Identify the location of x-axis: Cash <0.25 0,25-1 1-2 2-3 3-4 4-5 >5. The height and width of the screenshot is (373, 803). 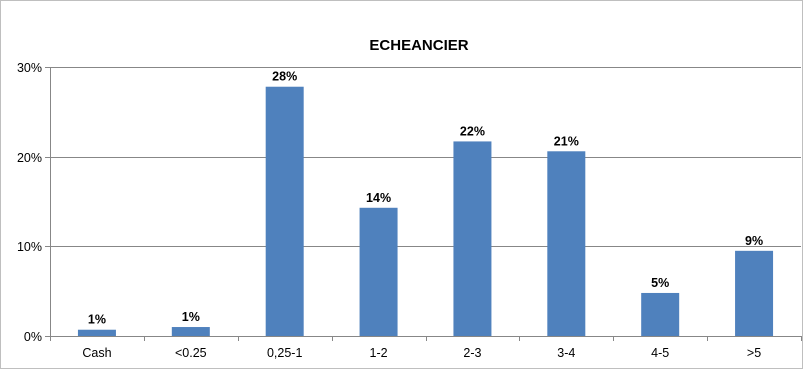
(426, 348).